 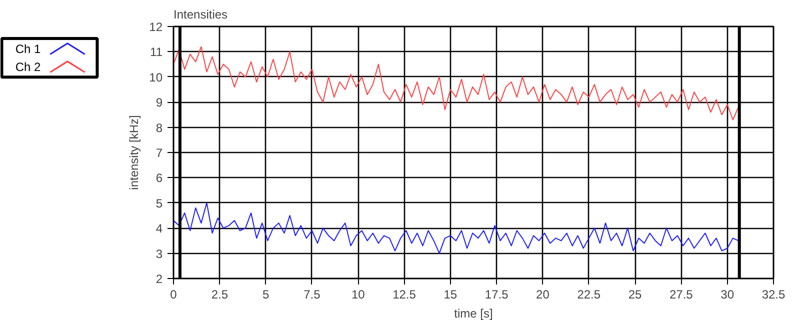 I want to click on x-tick-label: 5, so click(x=266, y=295).